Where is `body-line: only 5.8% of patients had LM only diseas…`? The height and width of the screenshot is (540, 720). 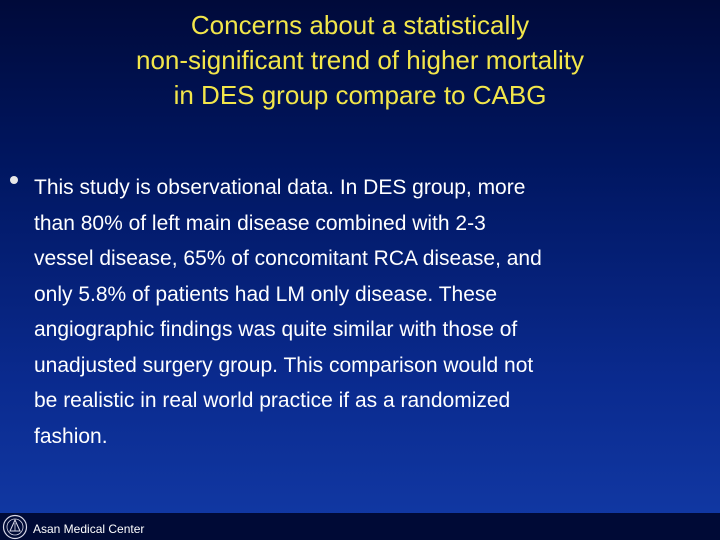 body-line: only 5.8% of patients had LM only diseas… is located at coordinates (266, 294).